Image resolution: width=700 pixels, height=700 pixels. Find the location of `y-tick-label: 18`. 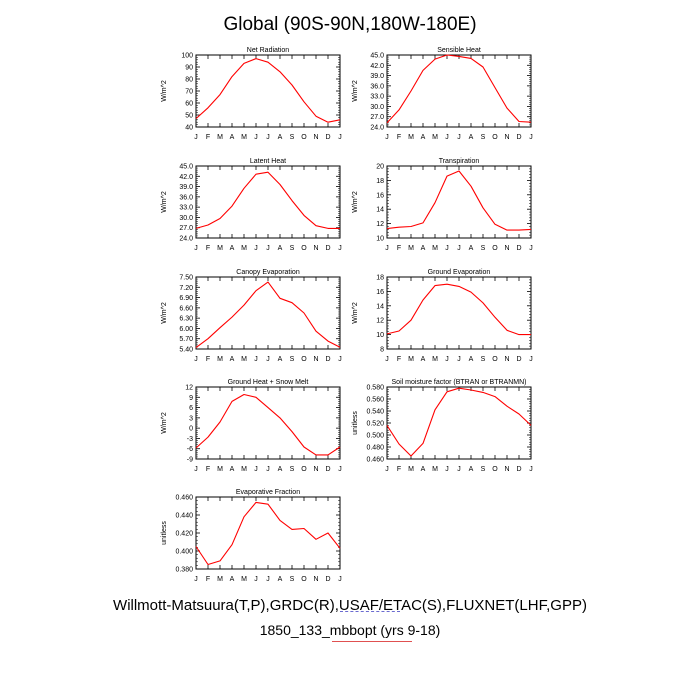

y-tick-label: 18 is located at coordinates (380, 181).